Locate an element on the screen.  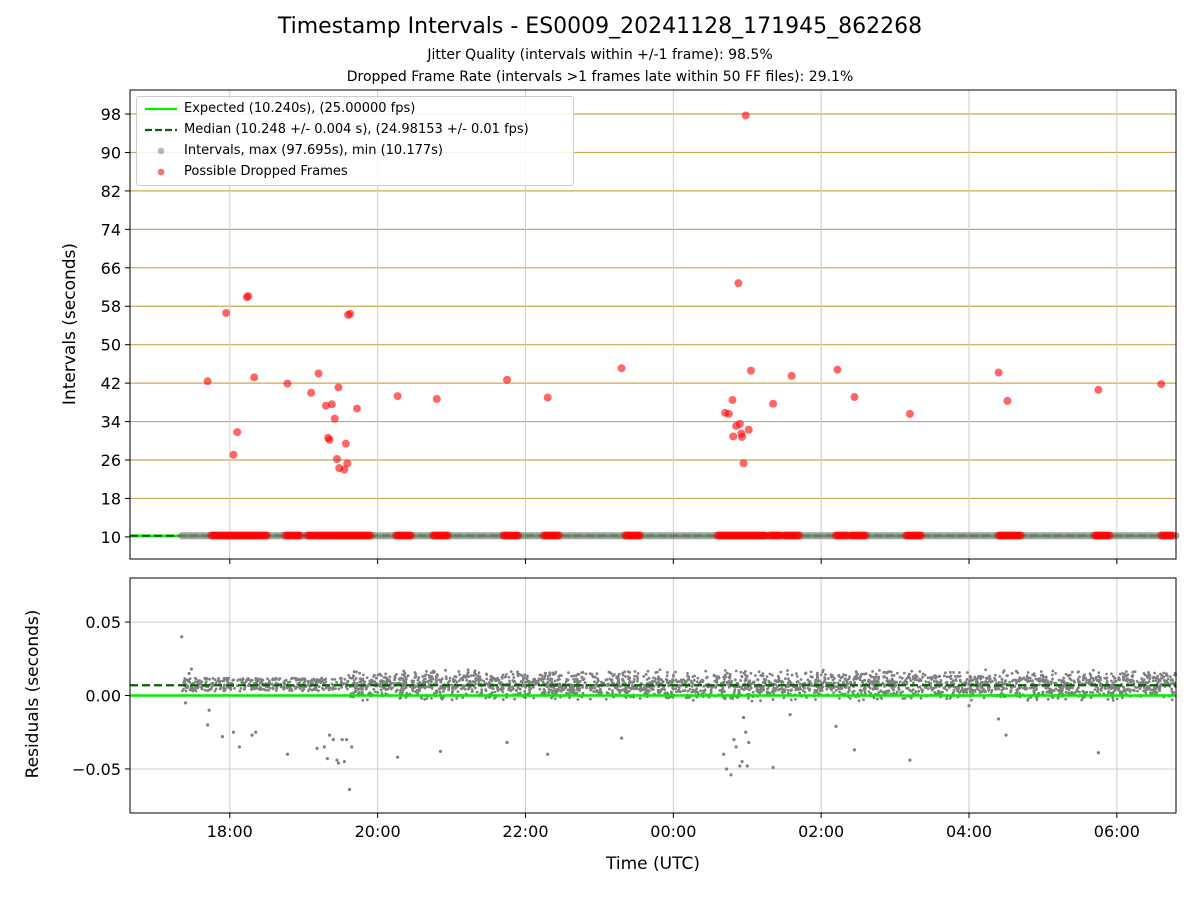
legend-item-intervals: Intervals, max (97.695s), min (10.177s) is located at coordinates (355, 151).